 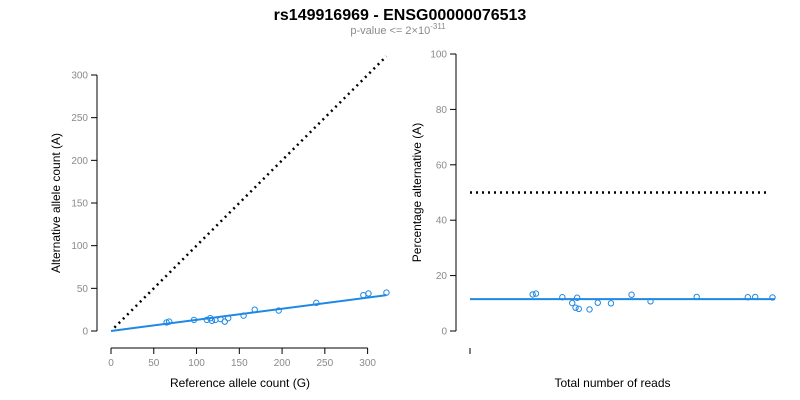 What do you see at coordinates (442, 110) in the screenshot?
I see `y-tick-label: 80` at bounding box center [442, 110].